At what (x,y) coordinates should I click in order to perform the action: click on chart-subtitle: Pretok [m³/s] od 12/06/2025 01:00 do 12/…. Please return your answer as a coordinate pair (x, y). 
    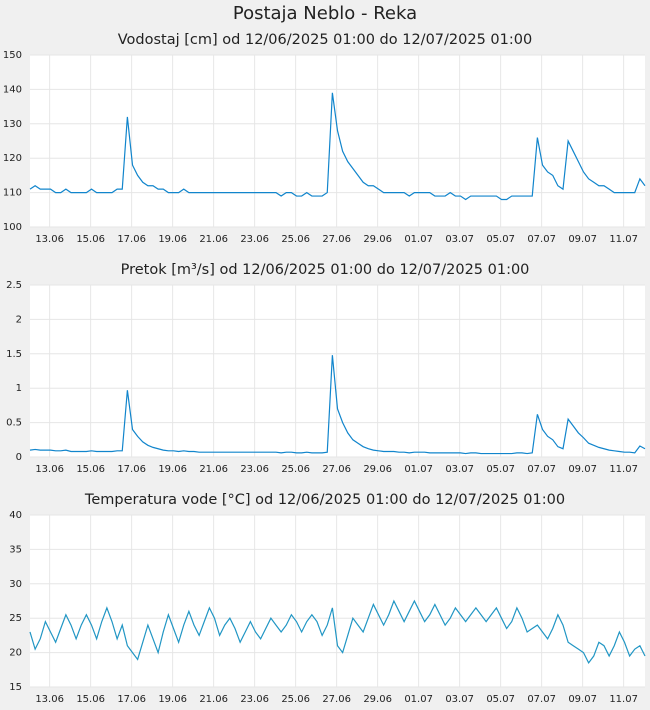
    Looking at the image, I should click on (325, 270).